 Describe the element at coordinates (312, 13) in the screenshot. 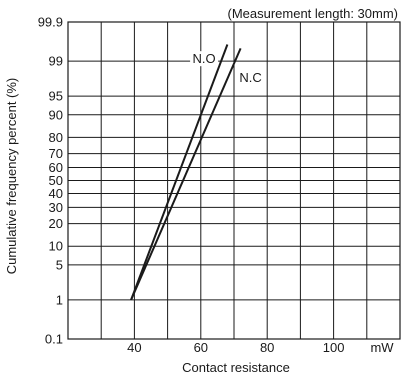

I see `measurement-note: (Measurement length: 30mm)` at that location.